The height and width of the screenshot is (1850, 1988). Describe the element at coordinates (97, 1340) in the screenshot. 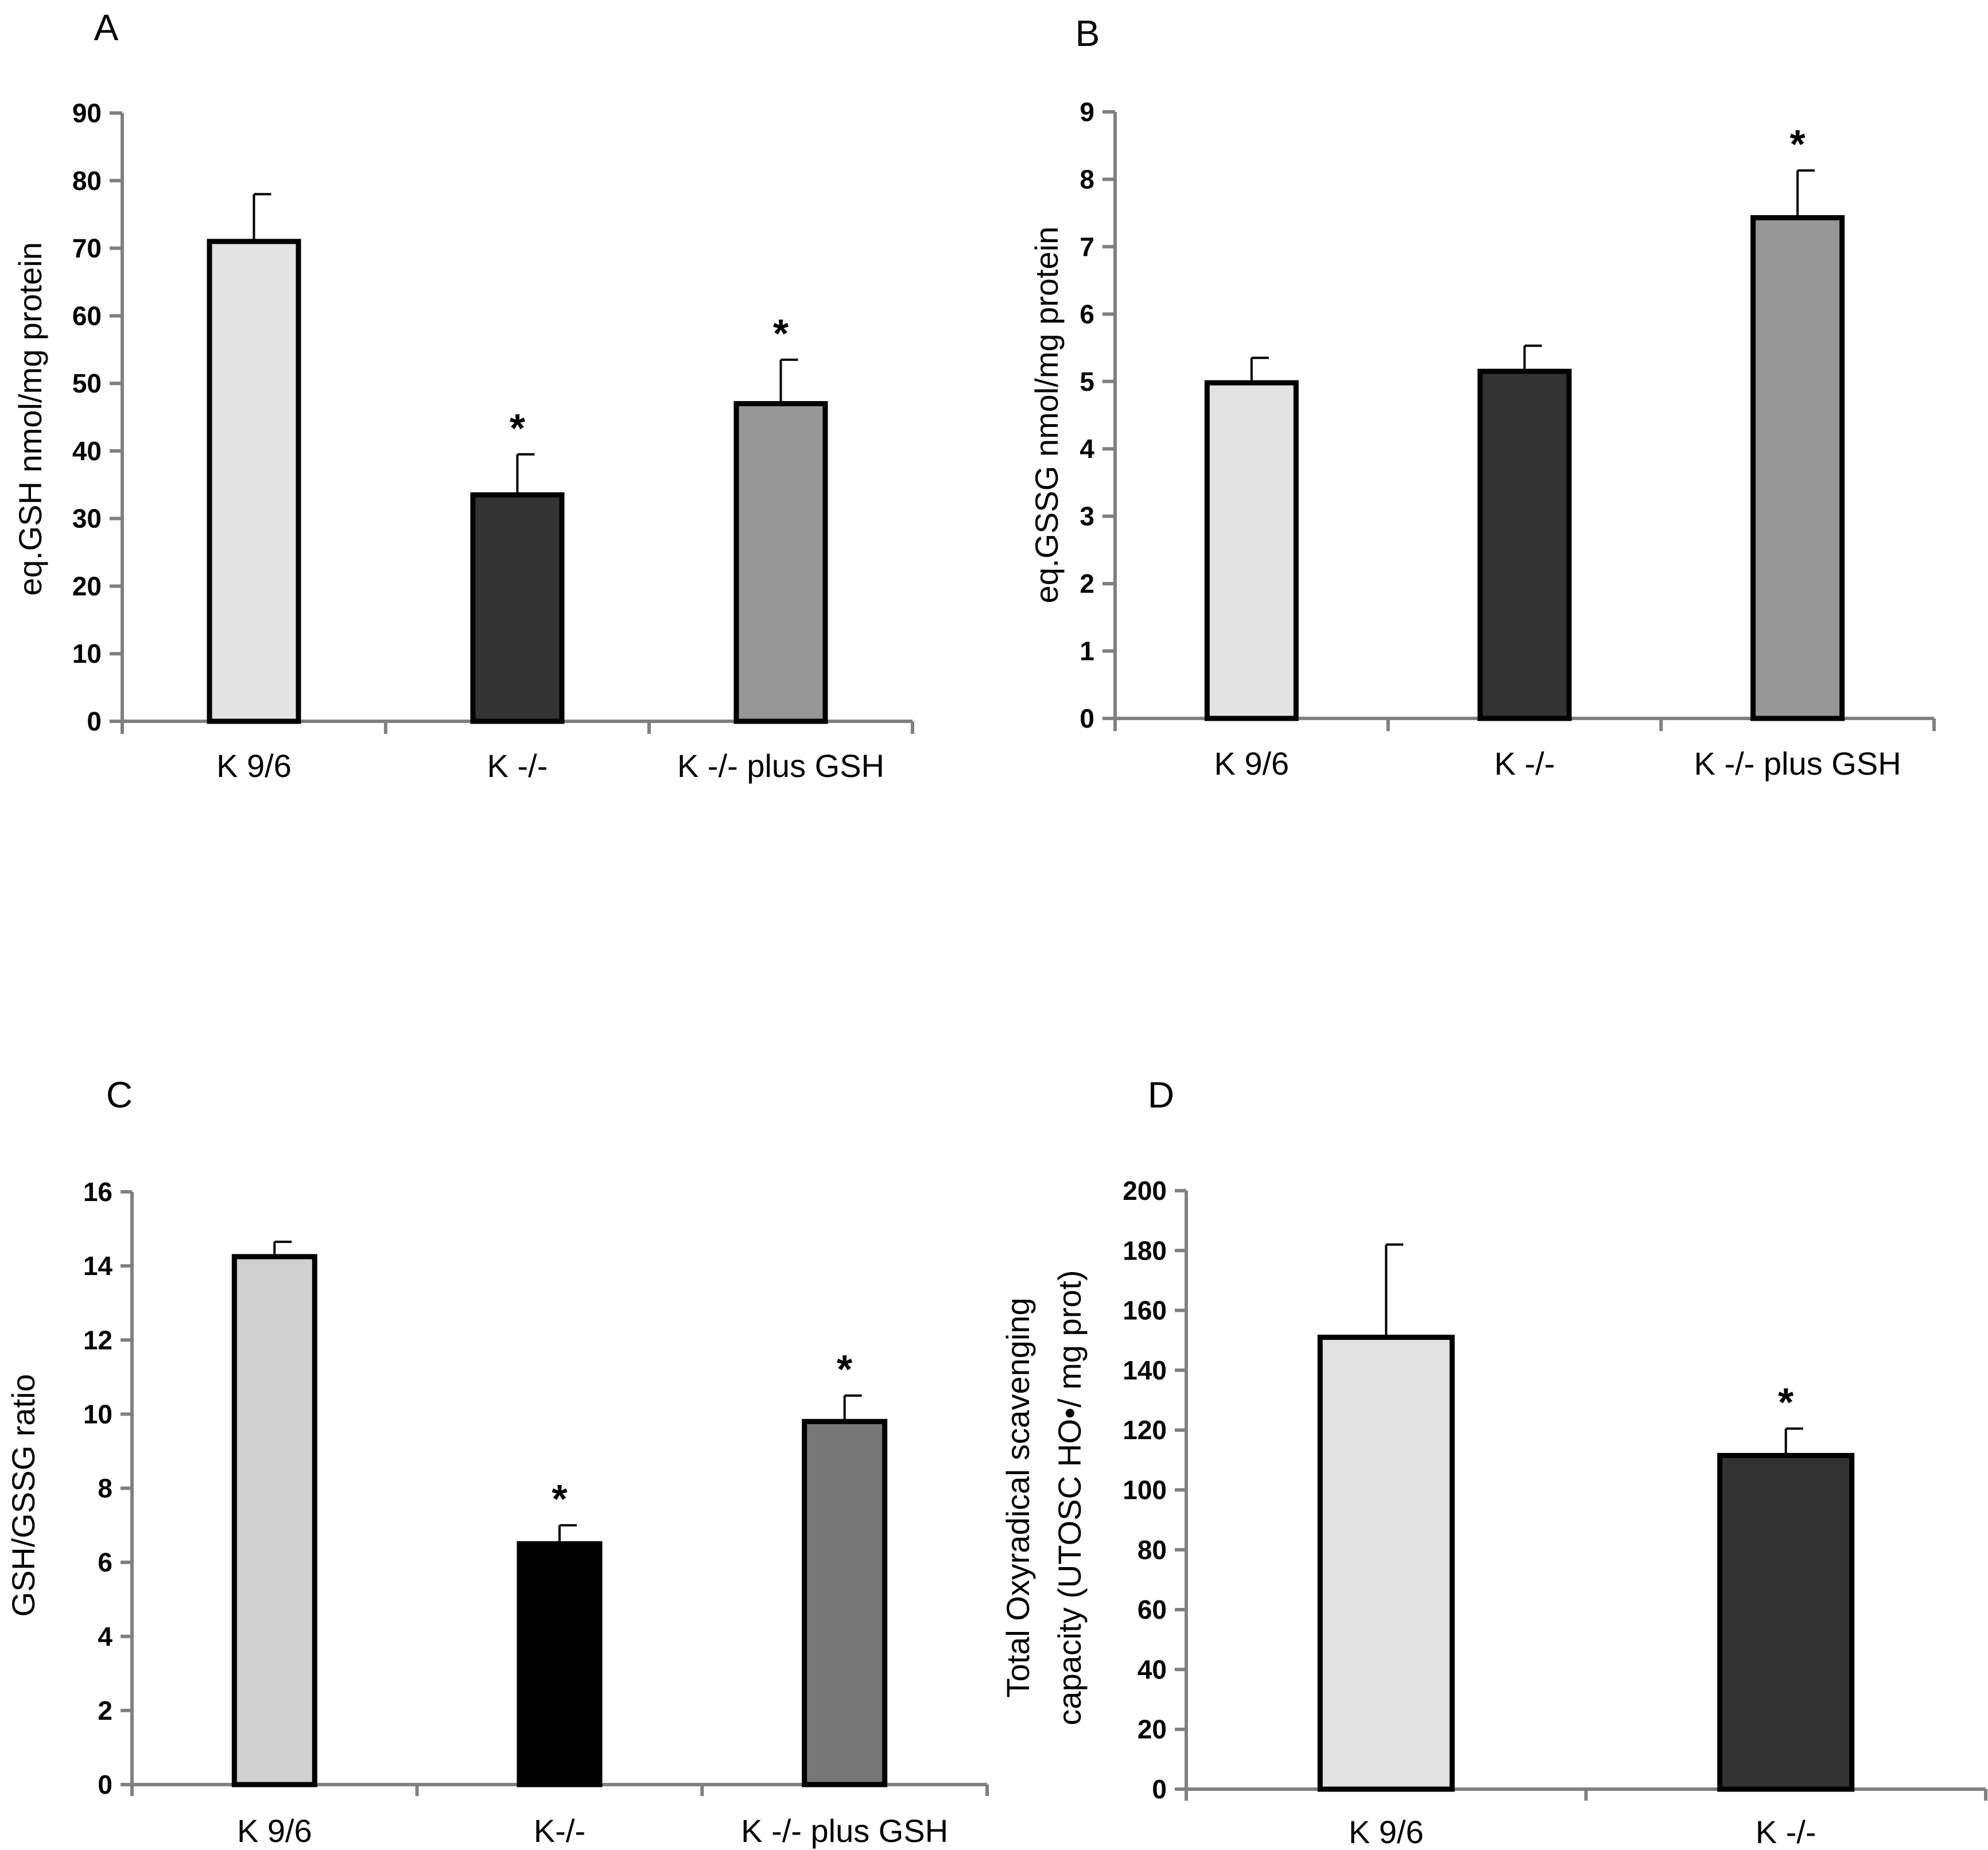

I see `y-tick-label: 12` at that location.